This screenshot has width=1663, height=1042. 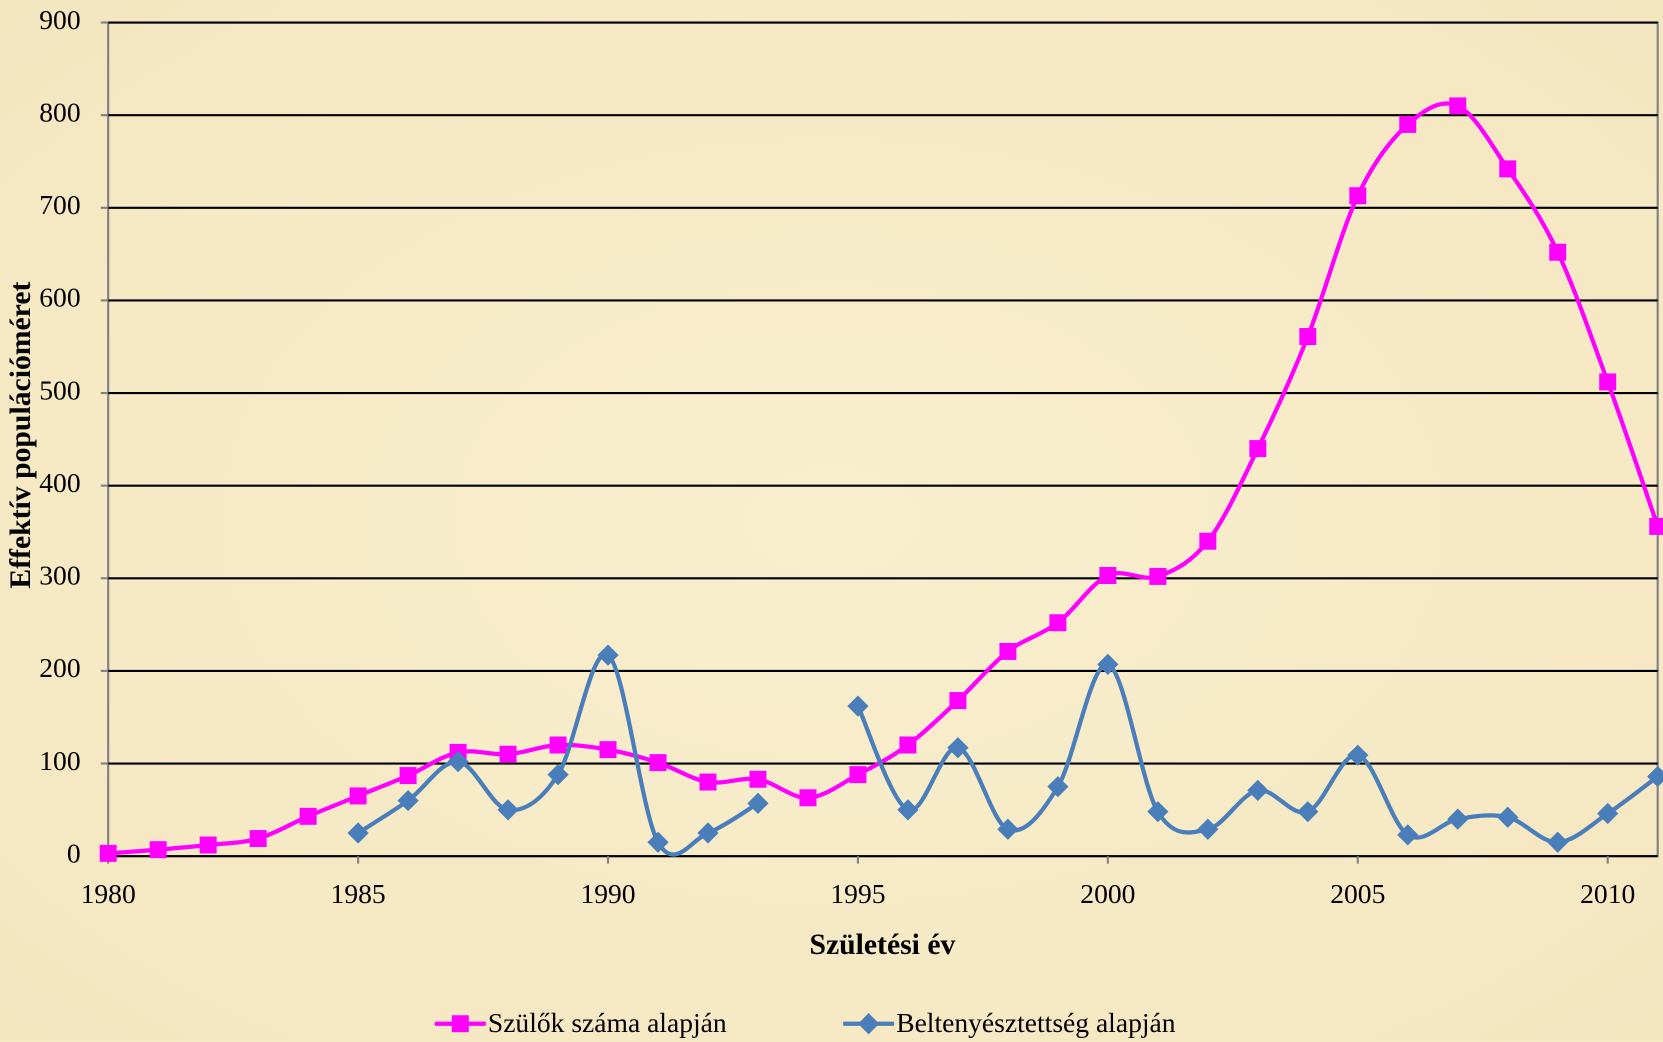 I want to click on y-tick-label: 100, so click(x=59, y=760).